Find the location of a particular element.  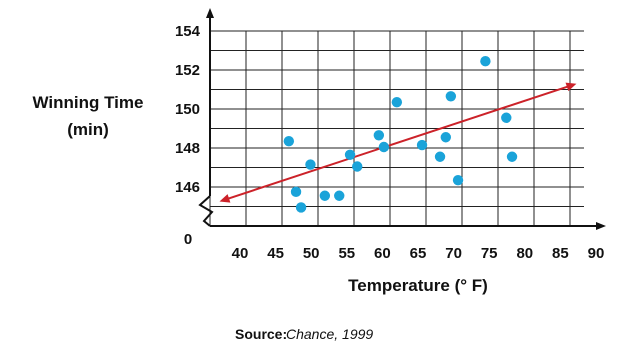

y-tick-label: 150 is located at coordinates (187, 109).